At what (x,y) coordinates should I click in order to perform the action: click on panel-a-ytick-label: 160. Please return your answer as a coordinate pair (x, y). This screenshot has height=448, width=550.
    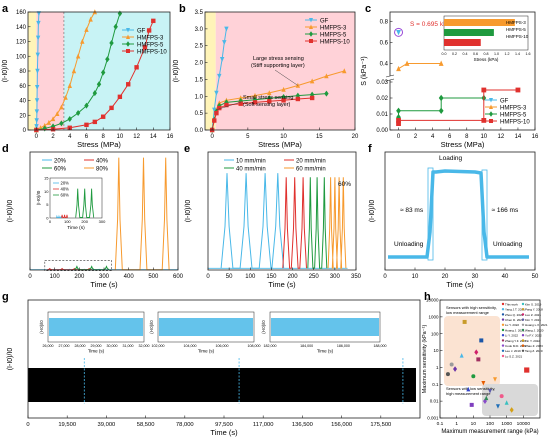
    Looking at the image, I should click on (21, 13).